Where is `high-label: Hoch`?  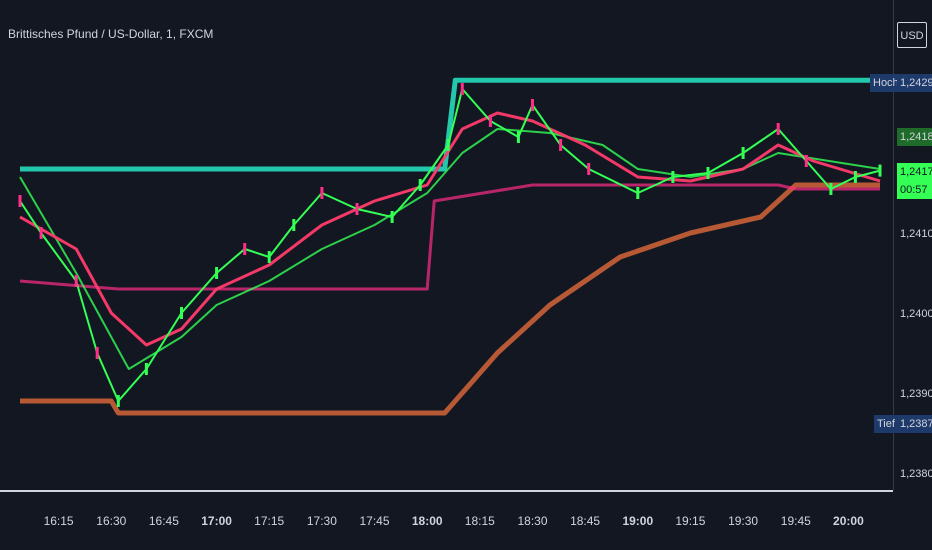 high-label: Hoch is located at coordinates (886, 83).